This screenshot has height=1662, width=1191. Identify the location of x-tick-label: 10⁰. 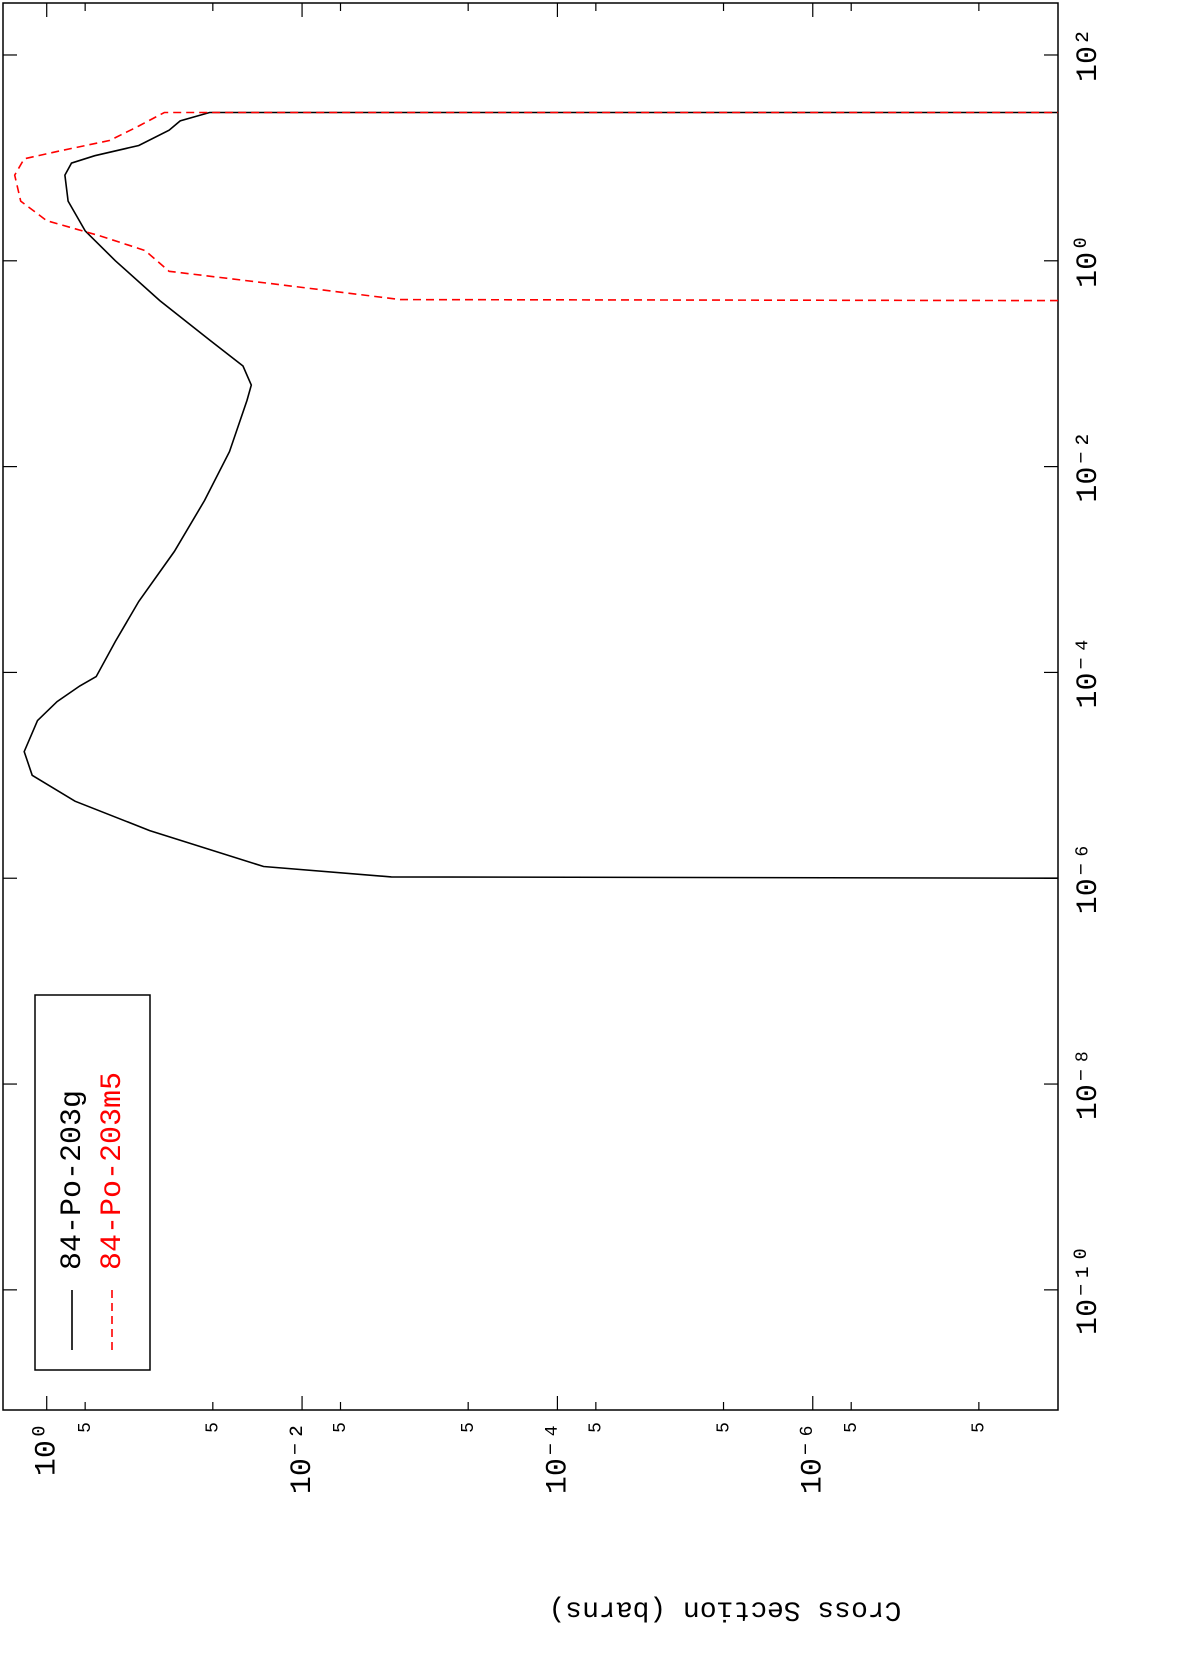
(1089, 261).